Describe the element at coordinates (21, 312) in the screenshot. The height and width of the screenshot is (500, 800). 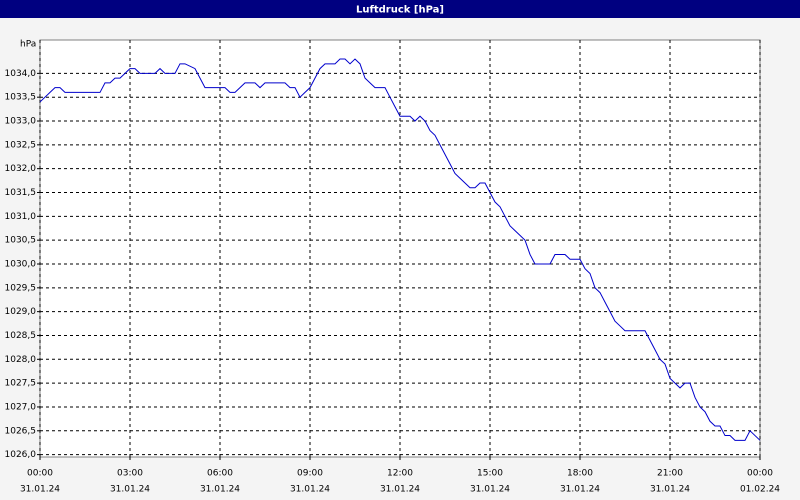
I see `y-tick-label: 1029,0` at that location.